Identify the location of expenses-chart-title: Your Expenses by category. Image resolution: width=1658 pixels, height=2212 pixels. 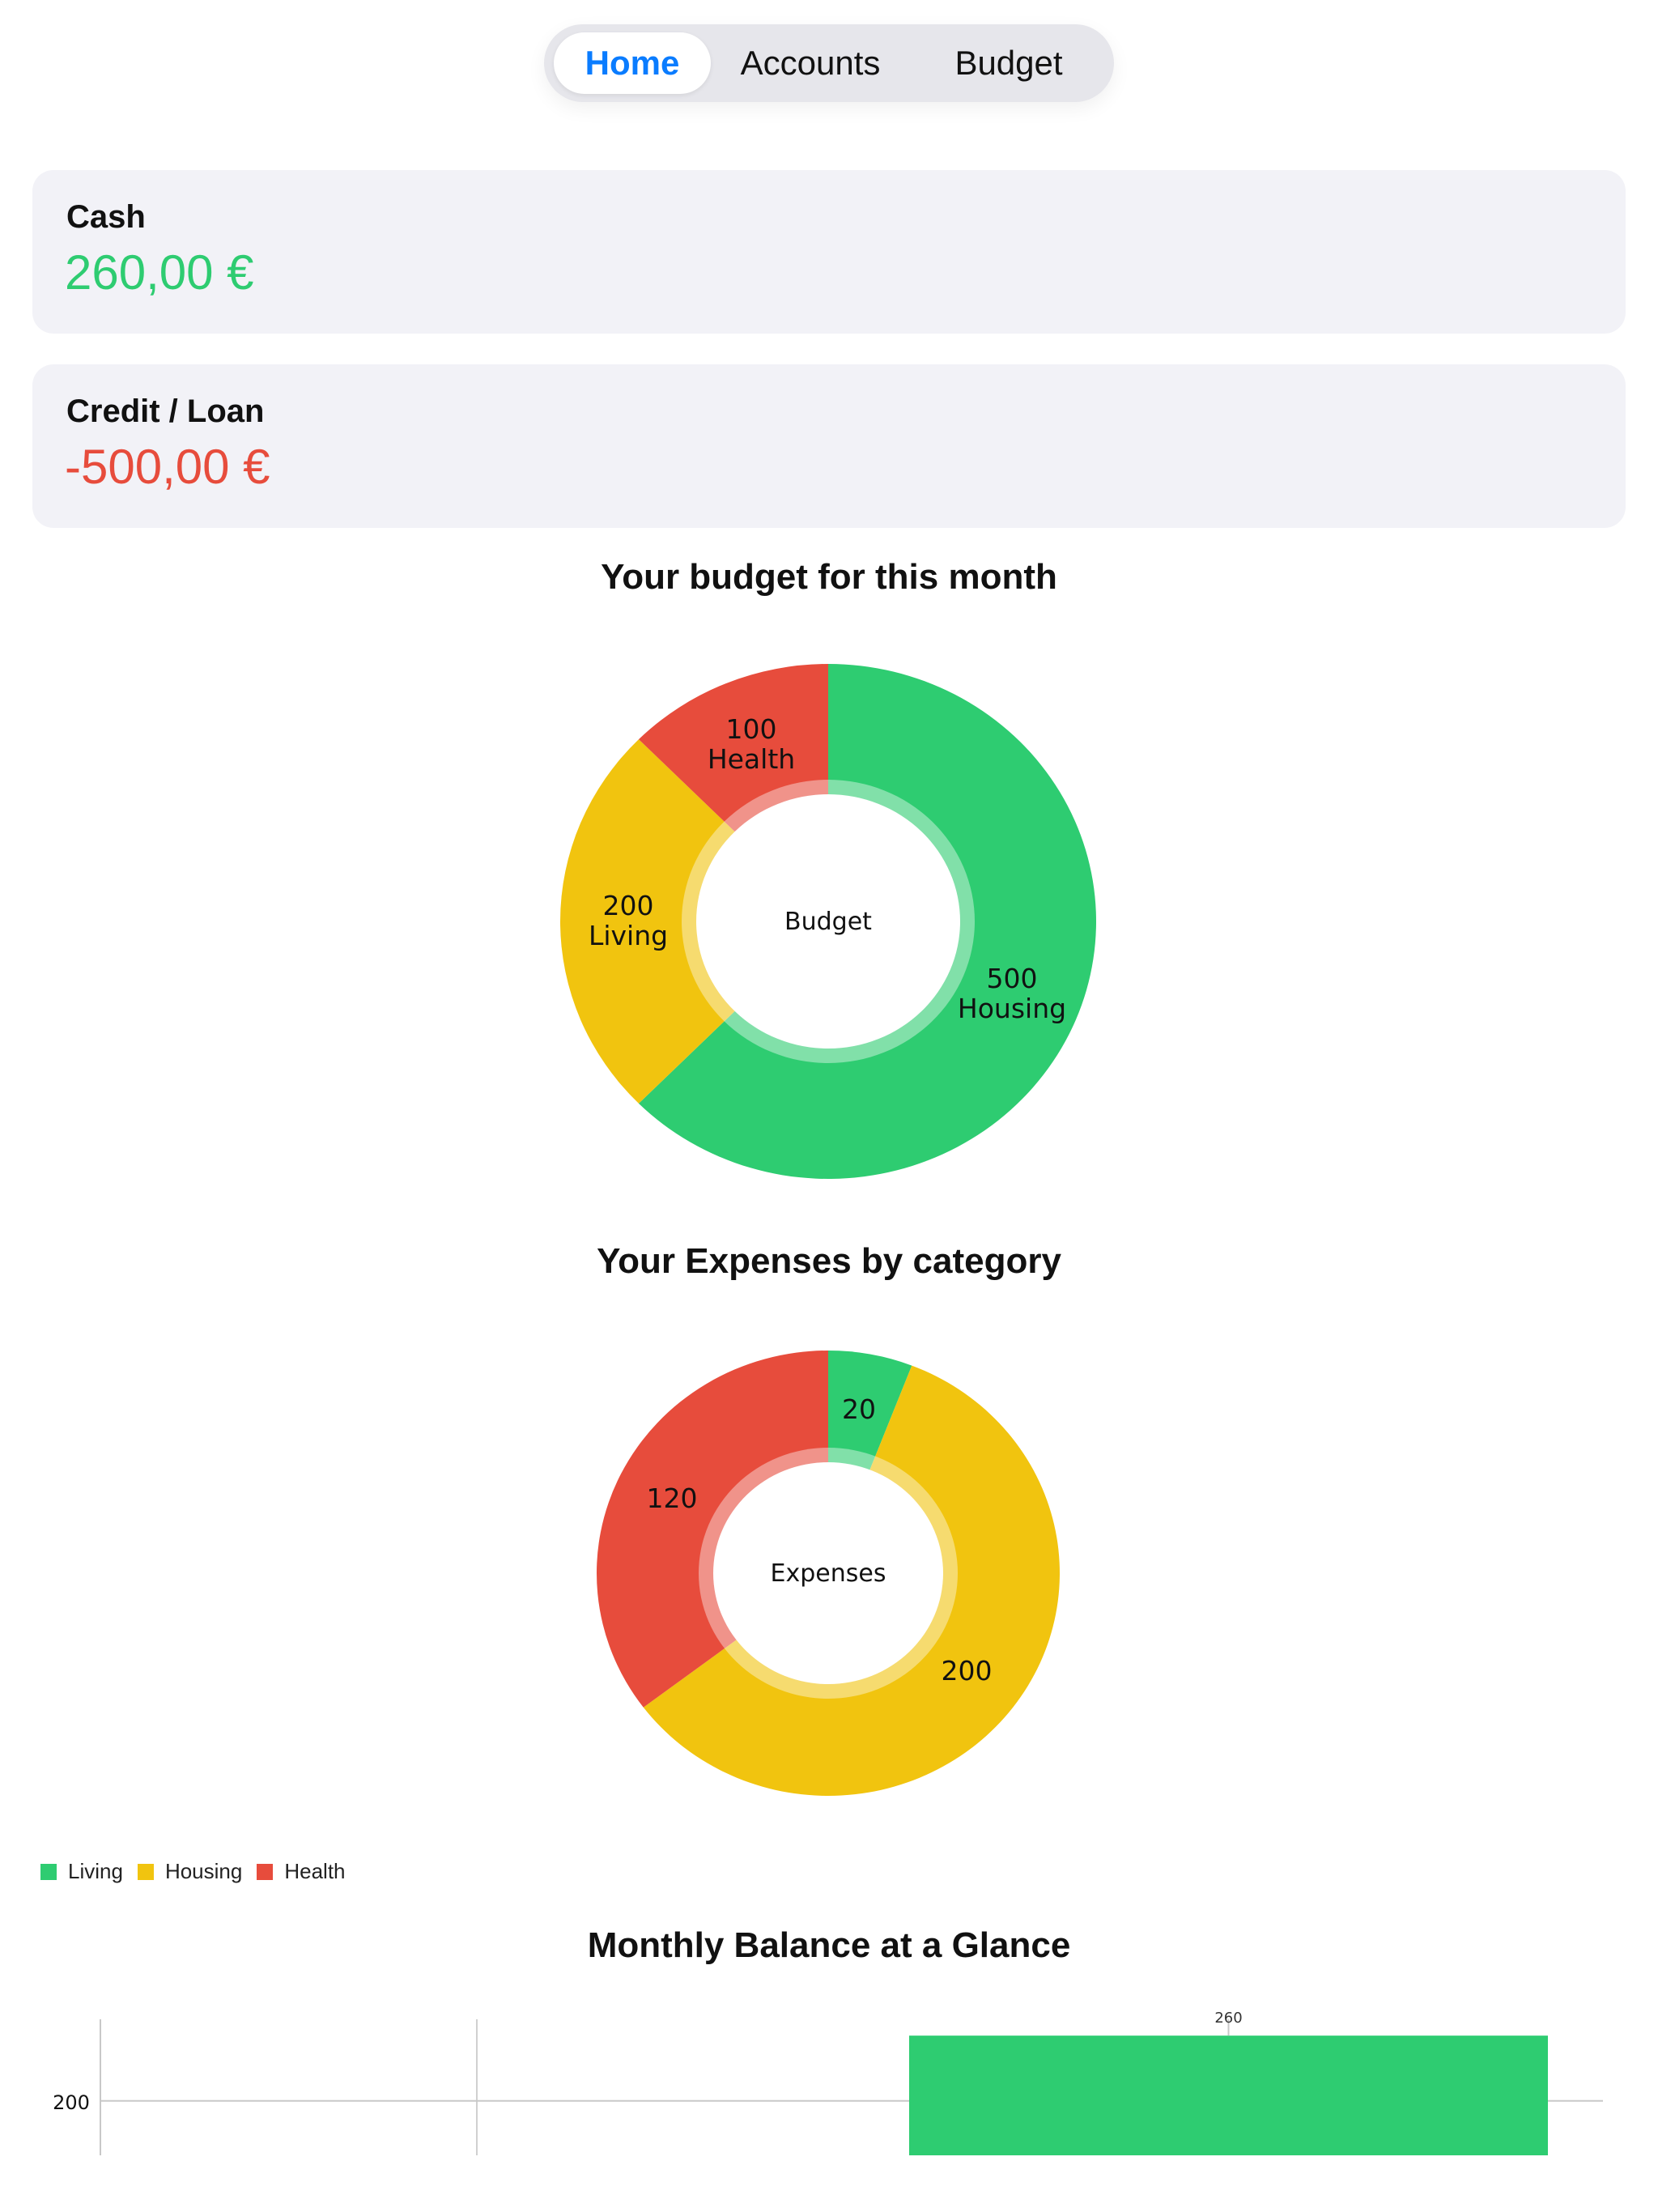
(829, 1261).